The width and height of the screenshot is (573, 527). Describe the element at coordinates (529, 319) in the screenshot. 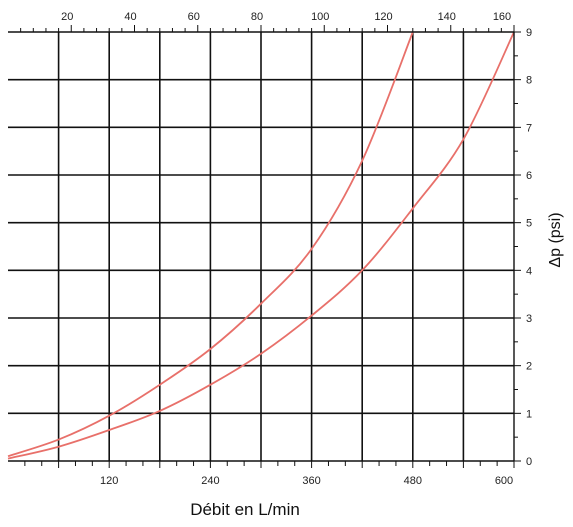

I see `right-tick-label: 3` at that location.